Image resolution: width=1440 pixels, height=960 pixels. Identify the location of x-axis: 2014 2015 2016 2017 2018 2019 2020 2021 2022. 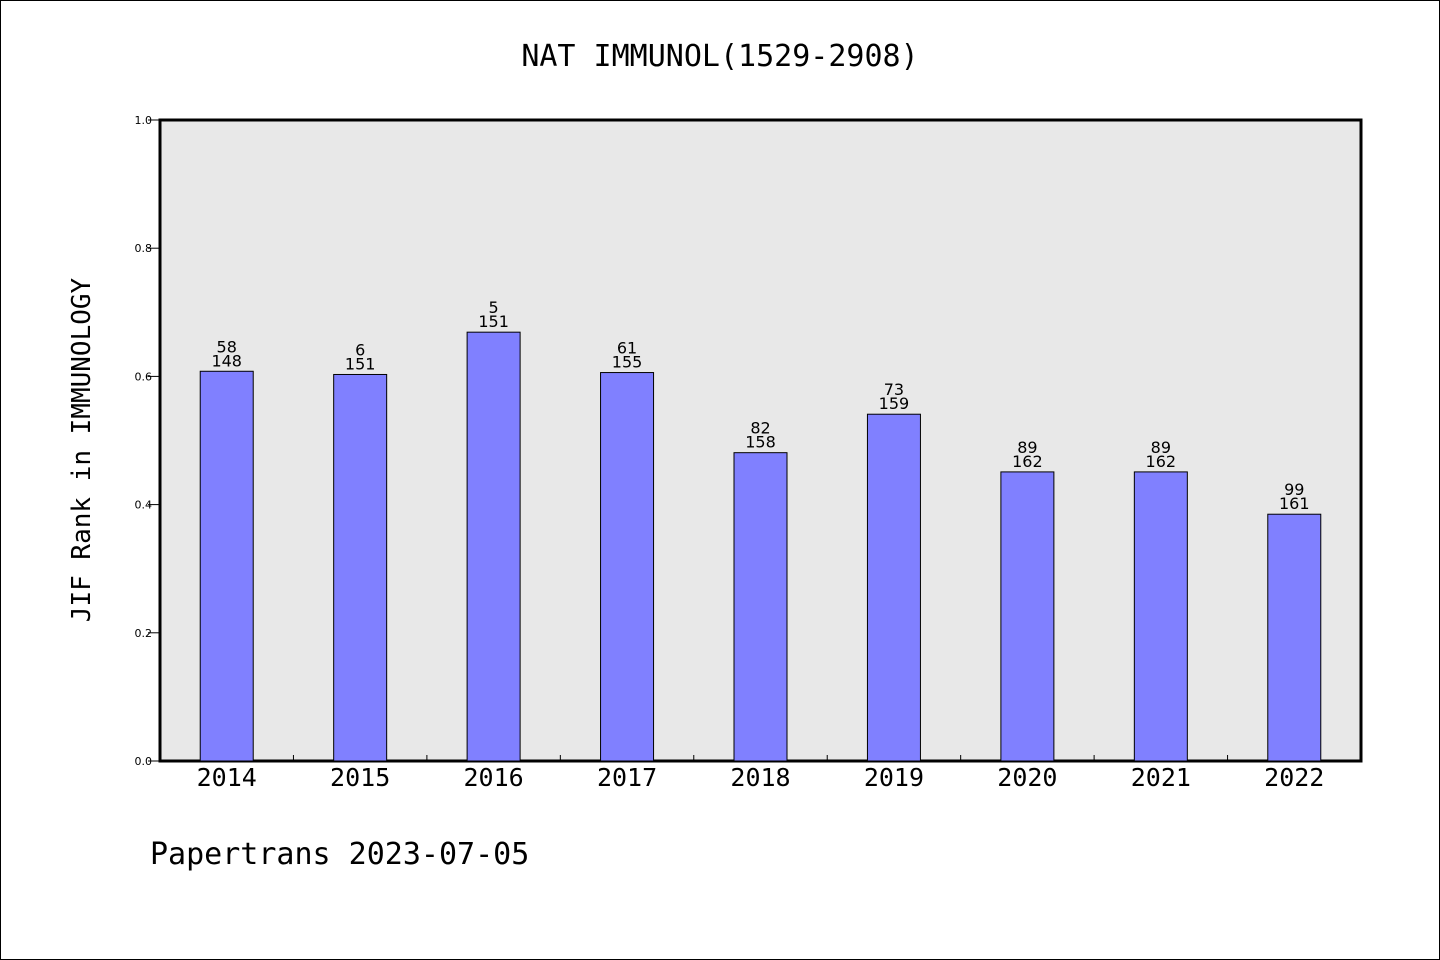
(760, 773).